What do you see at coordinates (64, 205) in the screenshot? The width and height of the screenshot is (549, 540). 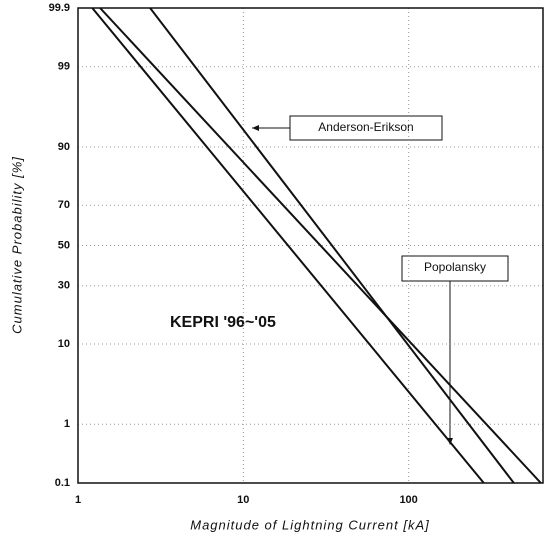 I see `y-tick-label: 70` at bounding box center [64, 205].